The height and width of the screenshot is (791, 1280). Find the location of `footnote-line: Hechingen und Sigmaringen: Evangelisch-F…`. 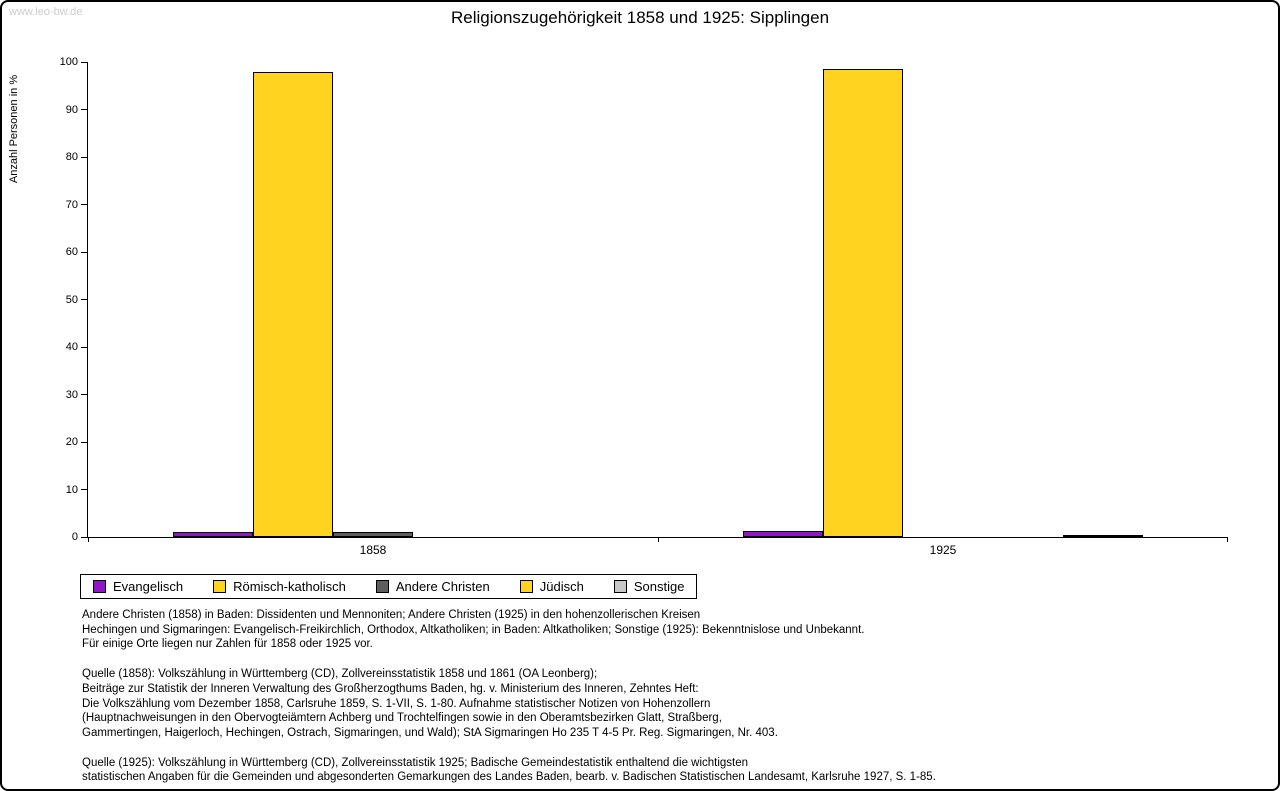

footnote-line: Hechingen und Sigmaringen: Evangelisch-F… is located at coordinates (473, 629).